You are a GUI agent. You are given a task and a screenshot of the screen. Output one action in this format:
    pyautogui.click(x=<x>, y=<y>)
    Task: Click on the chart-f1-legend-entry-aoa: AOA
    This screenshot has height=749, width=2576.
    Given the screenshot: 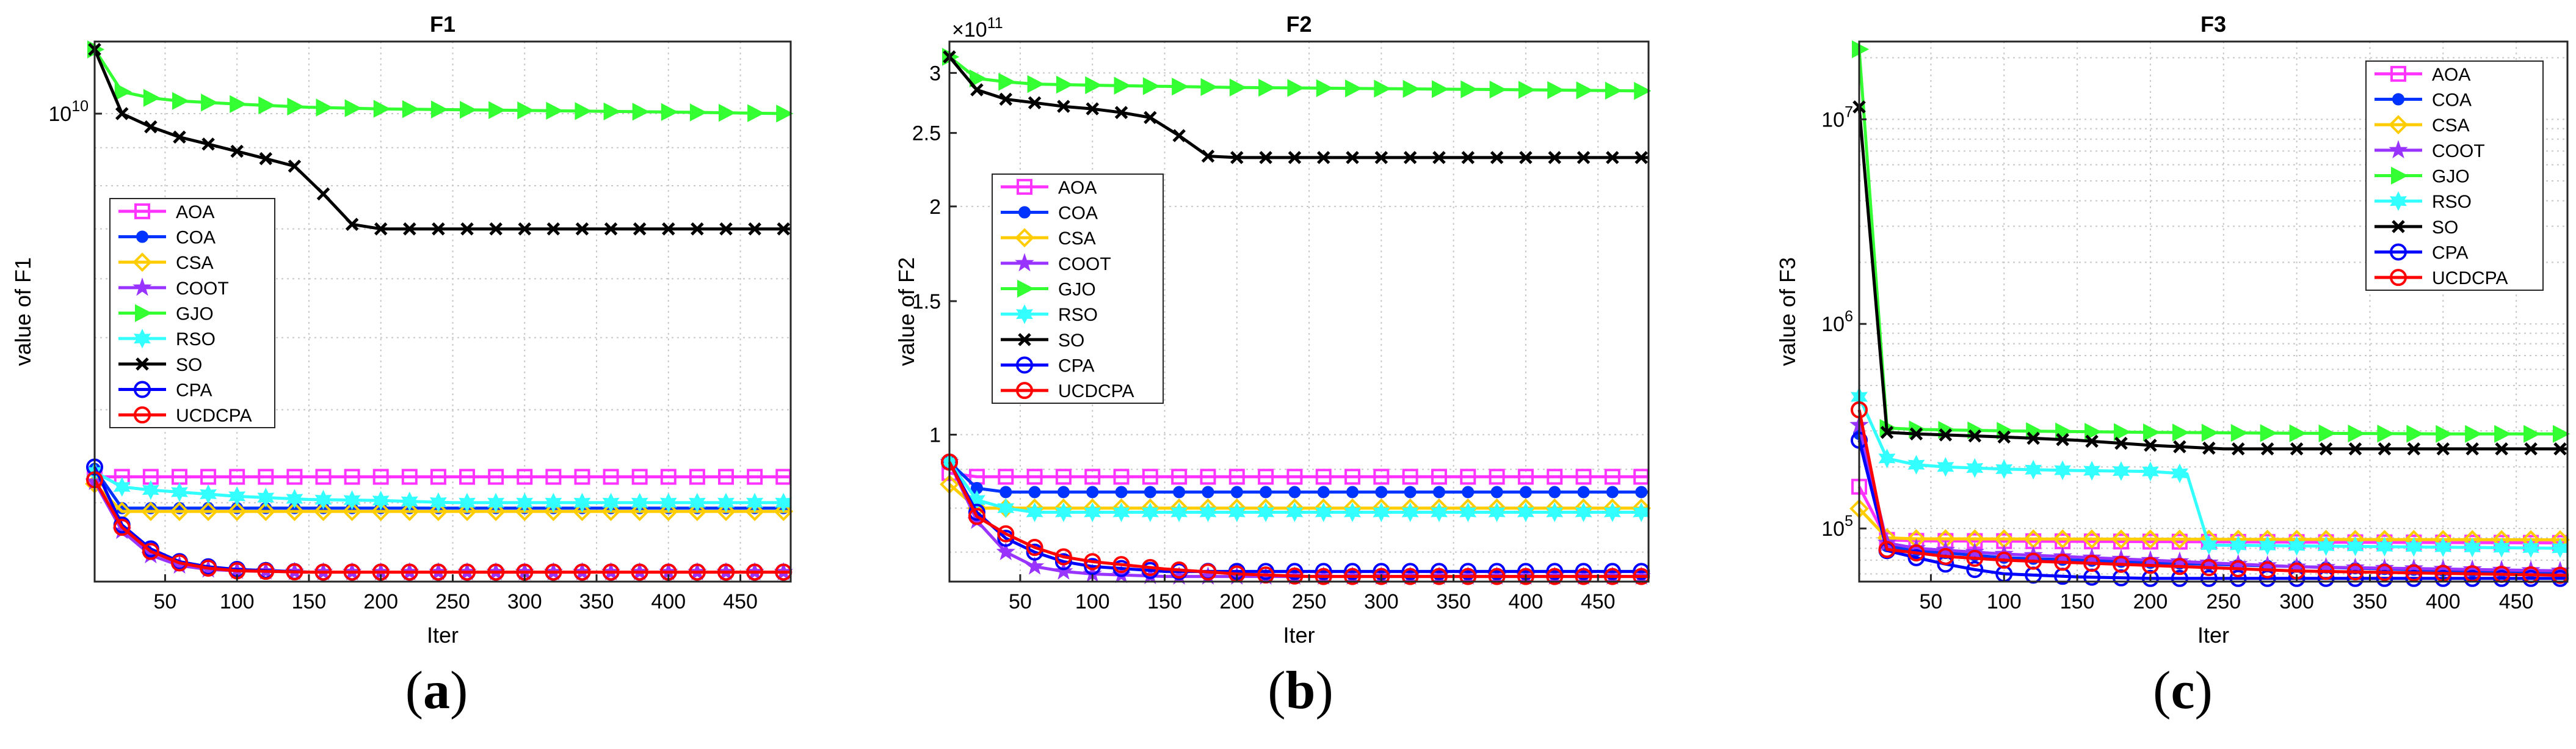 What is the action you would take?
    pyautogui.click(x=166, y=212)
    